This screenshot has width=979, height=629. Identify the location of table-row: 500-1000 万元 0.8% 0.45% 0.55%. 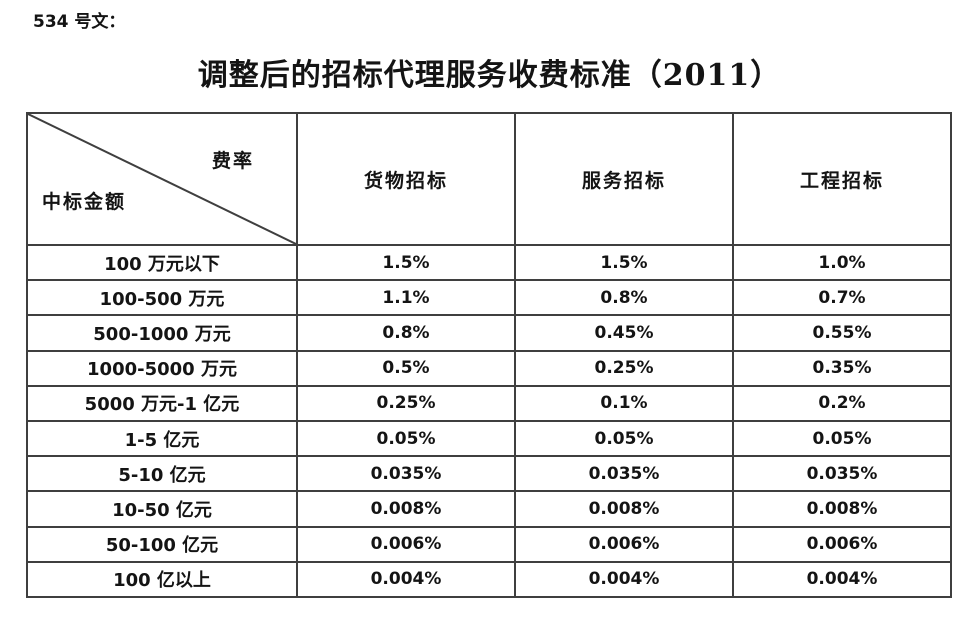
(489, 333).